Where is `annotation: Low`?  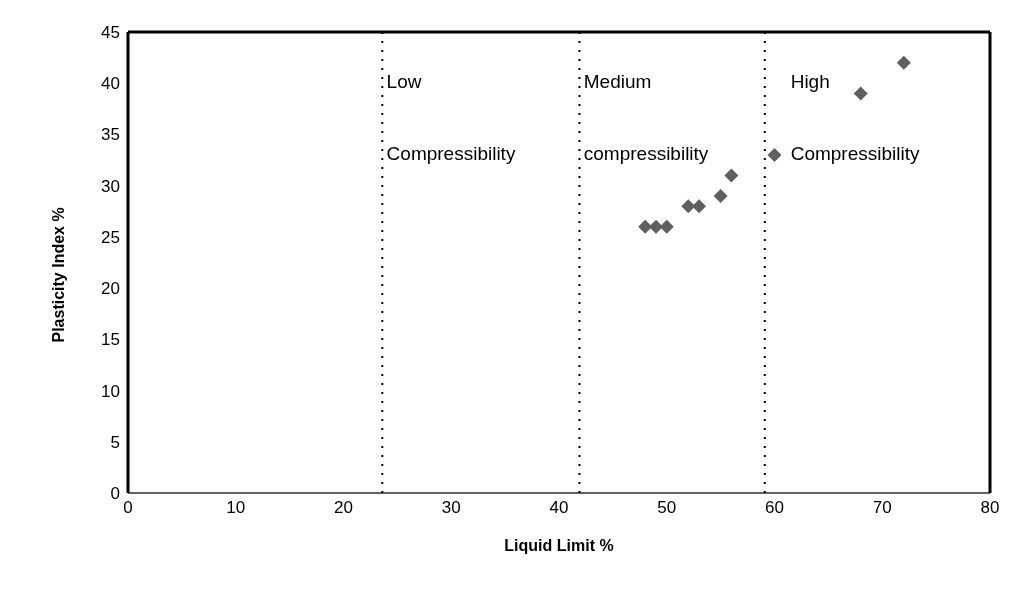
annotation: Low is located at coordinates (404, 82).